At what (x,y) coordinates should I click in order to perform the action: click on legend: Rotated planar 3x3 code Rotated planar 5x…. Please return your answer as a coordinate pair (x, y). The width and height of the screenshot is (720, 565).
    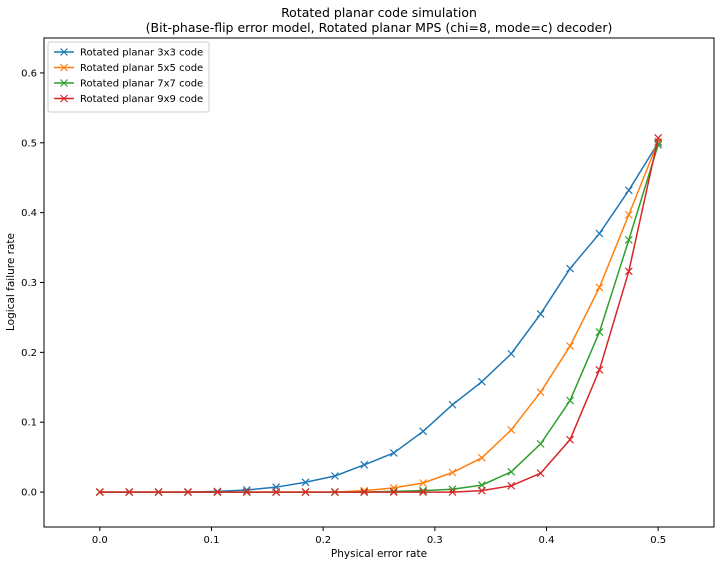
    Looking at the image, I should click on (128, 77).